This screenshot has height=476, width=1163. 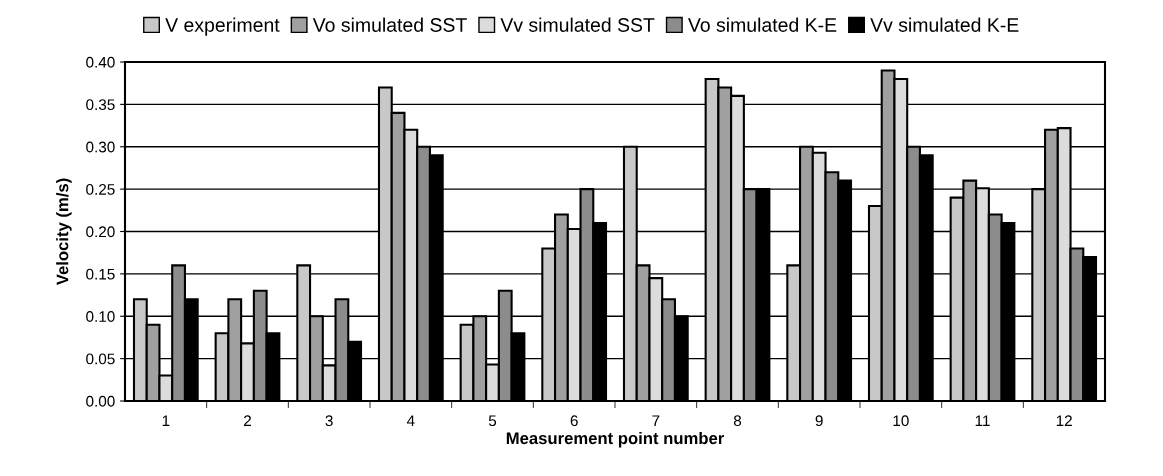 What do you see at coordinates (100, 274) in the screenshot?
I see `y-tick-label: 0.15` at bounding box center [100, 274].